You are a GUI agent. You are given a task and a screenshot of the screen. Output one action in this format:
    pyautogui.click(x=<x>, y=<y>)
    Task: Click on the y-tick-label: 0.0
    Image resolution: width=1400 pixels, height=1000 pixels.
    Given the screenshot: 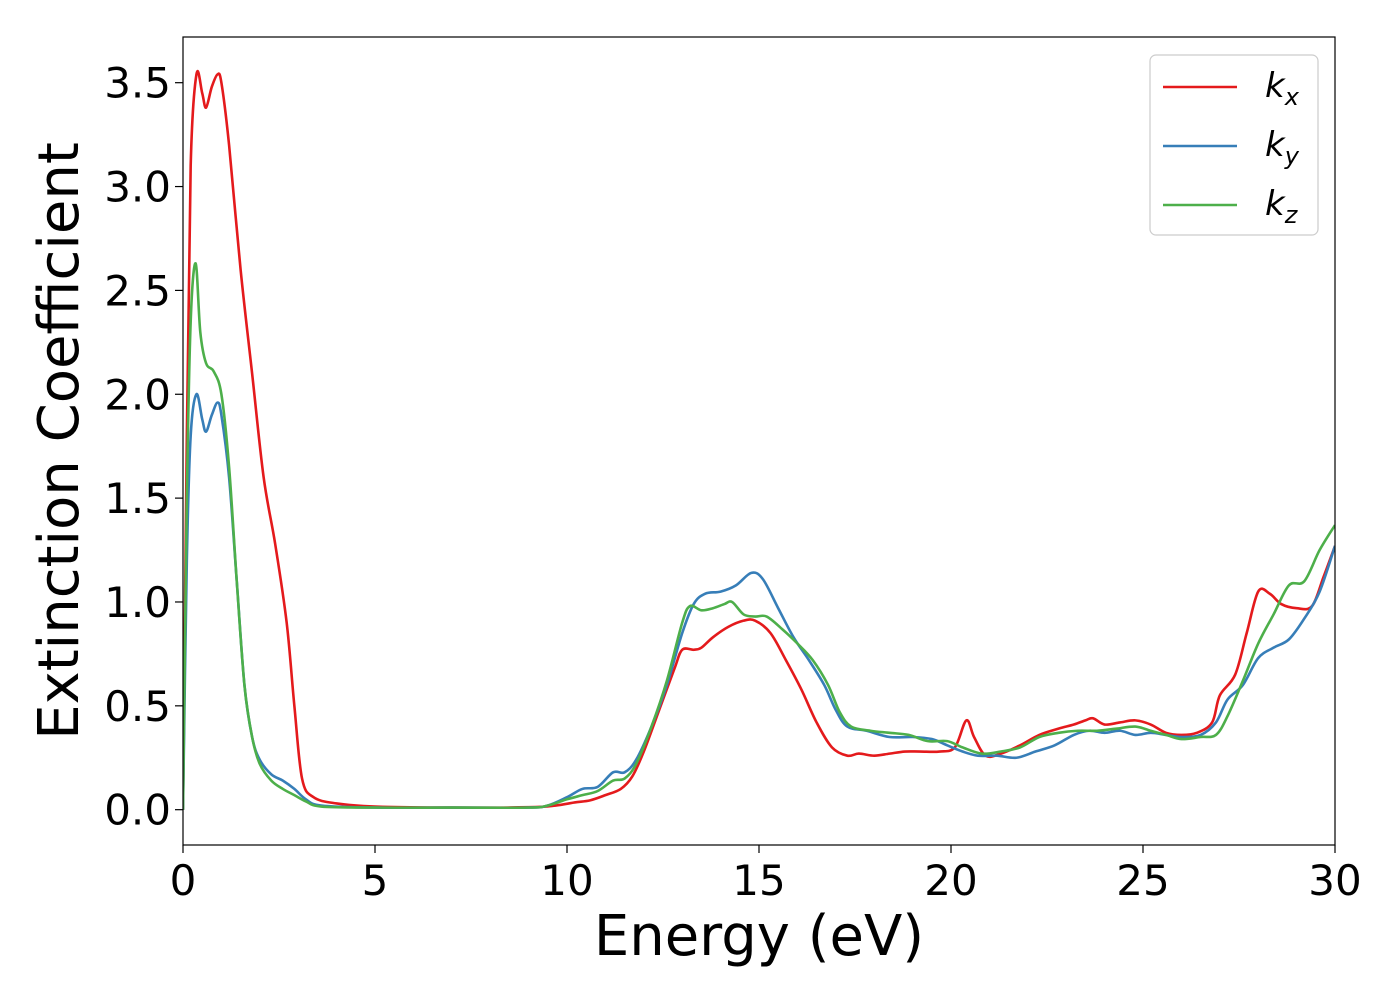 What is the action you would take?
    pyautogui.click(x=137, y=810)
    